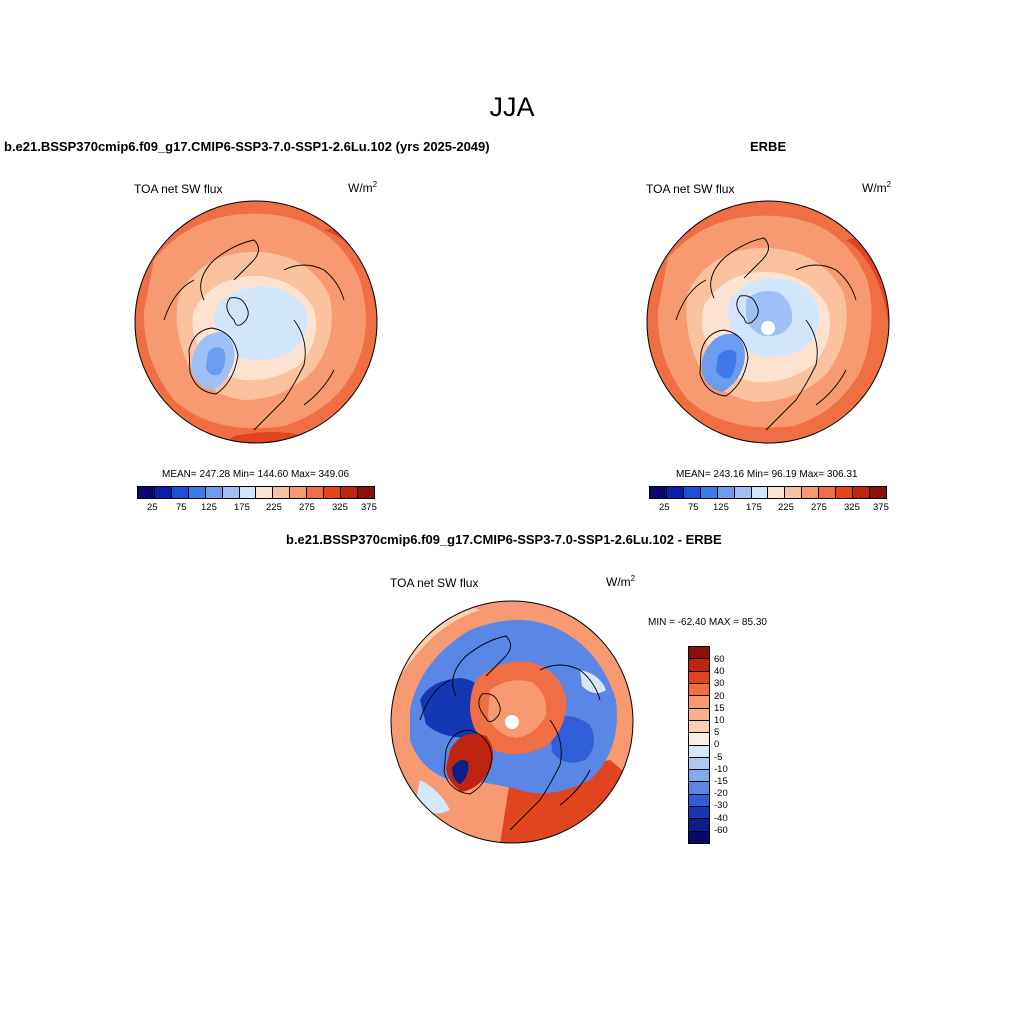  Describe the element at coordinates (517, 709) in the screenshot. I see `diff-map-red-center-light` at that location.